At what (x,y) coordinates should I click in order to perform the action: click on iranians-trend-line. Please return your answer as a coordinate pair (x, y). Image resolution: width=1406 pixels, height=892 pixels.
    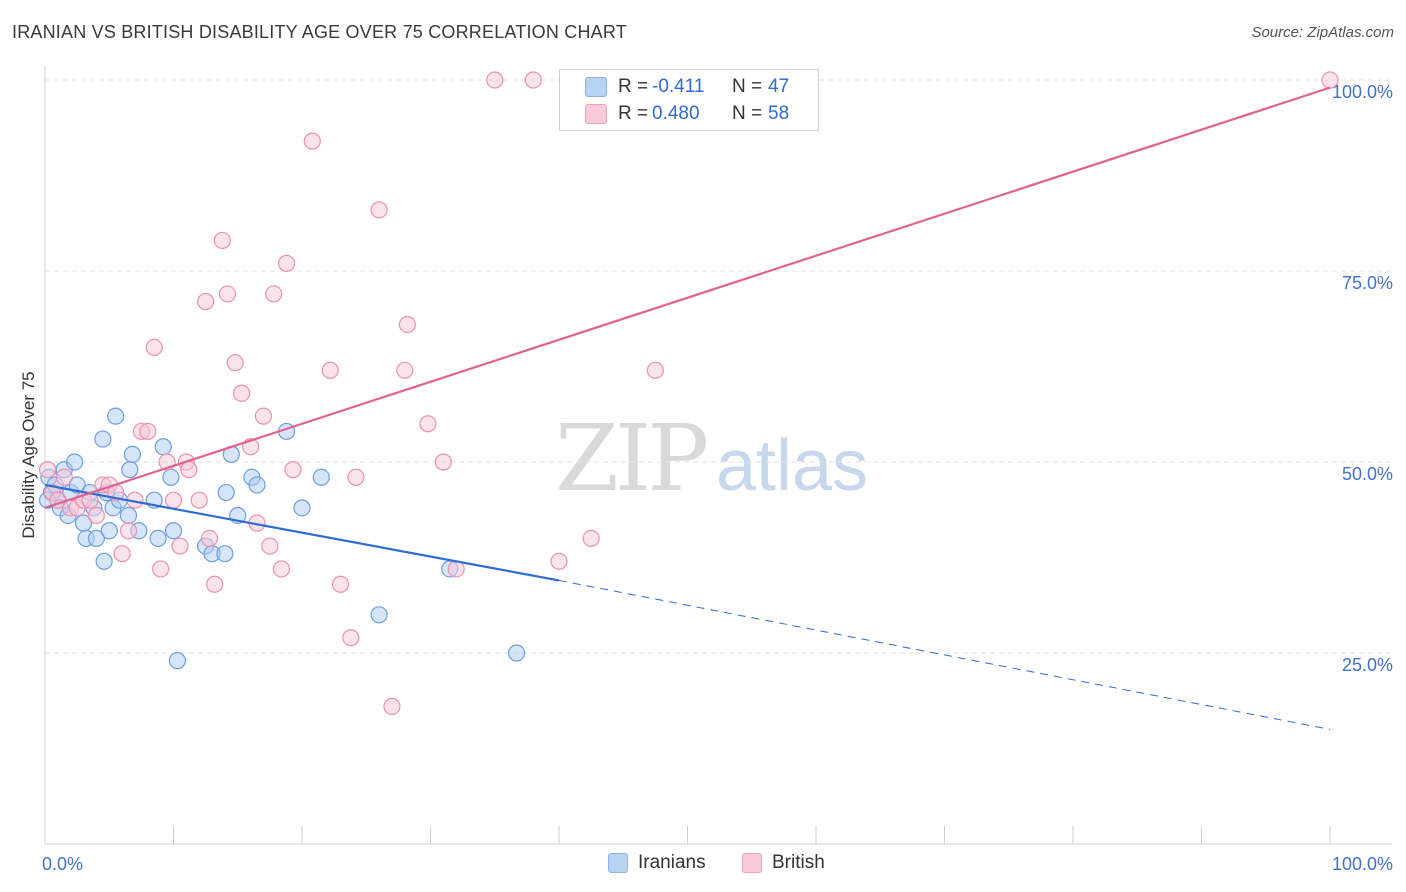
    Looking at the image, I should click on (302, 532).